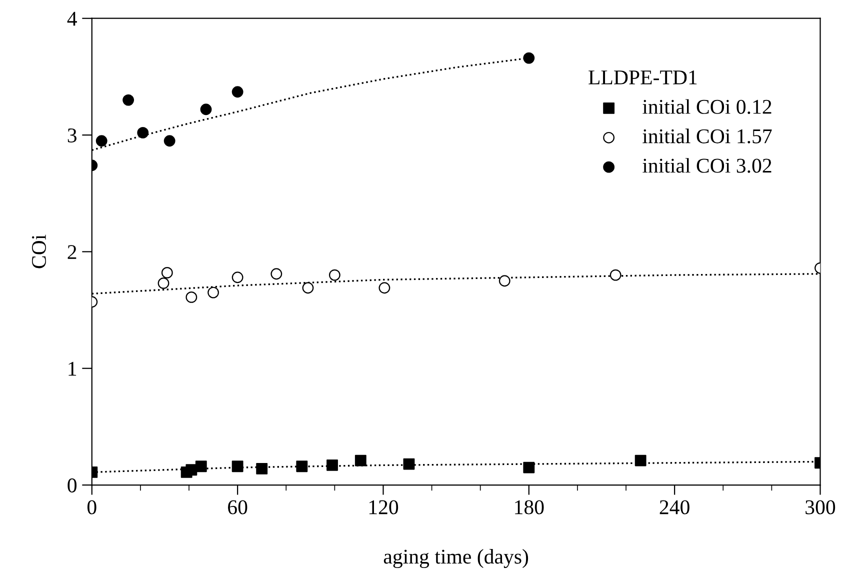 This screenshot has height=574, width=843. What do you see at coordinates (72, 369) in the screenshot?
I see `y-tick-label: 1` at bounding box center [72, 369].